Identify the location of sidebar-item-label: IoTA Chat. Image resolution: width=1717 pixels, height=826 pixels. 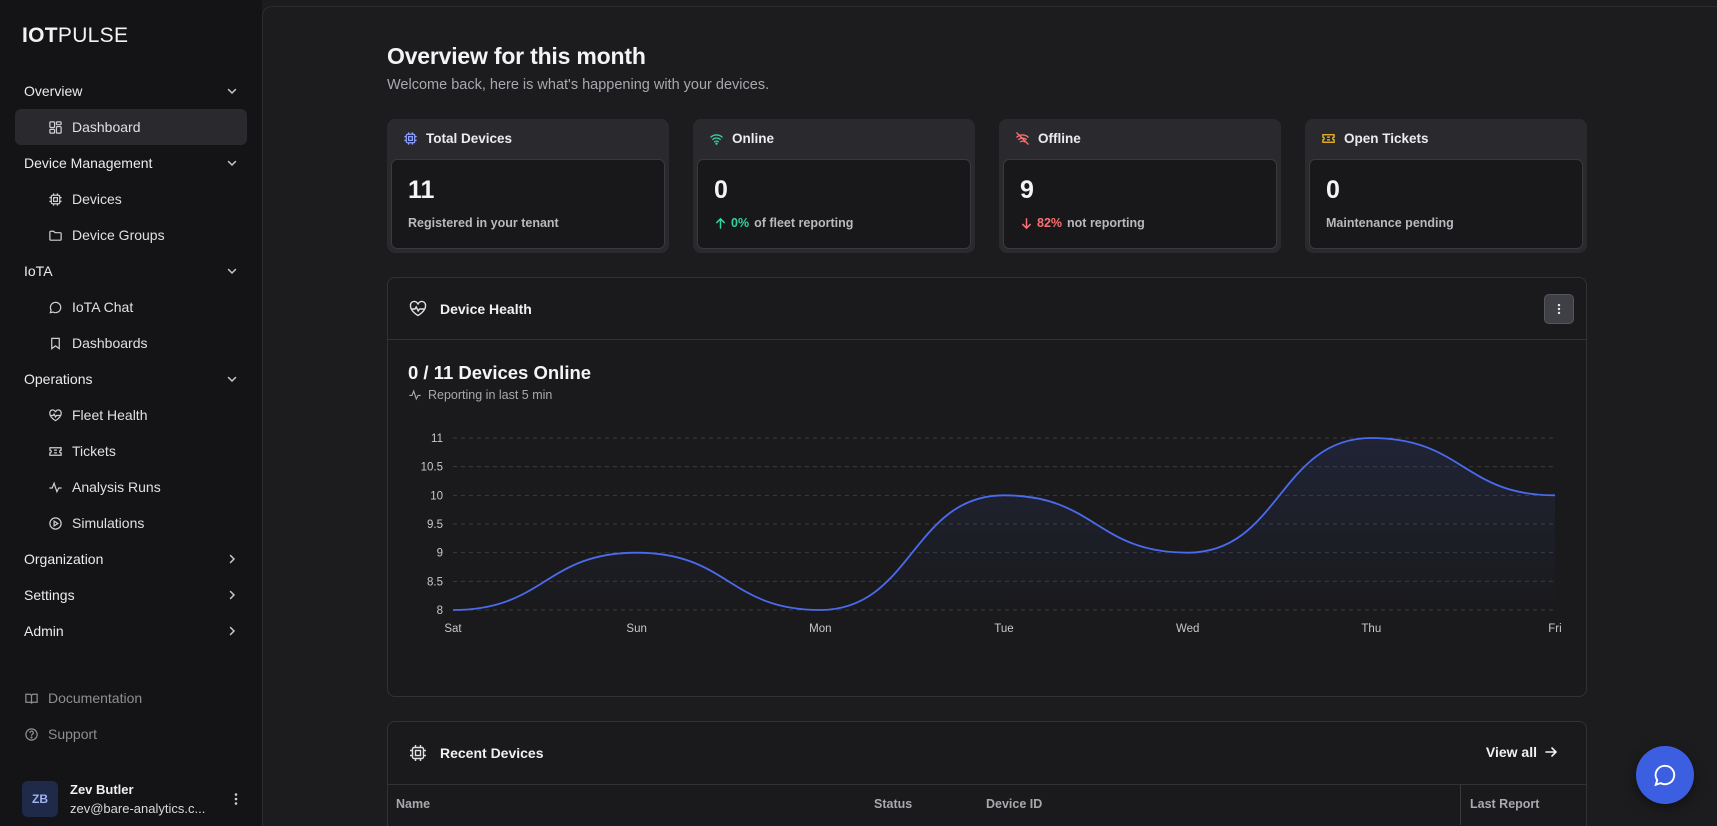
(103, 307).